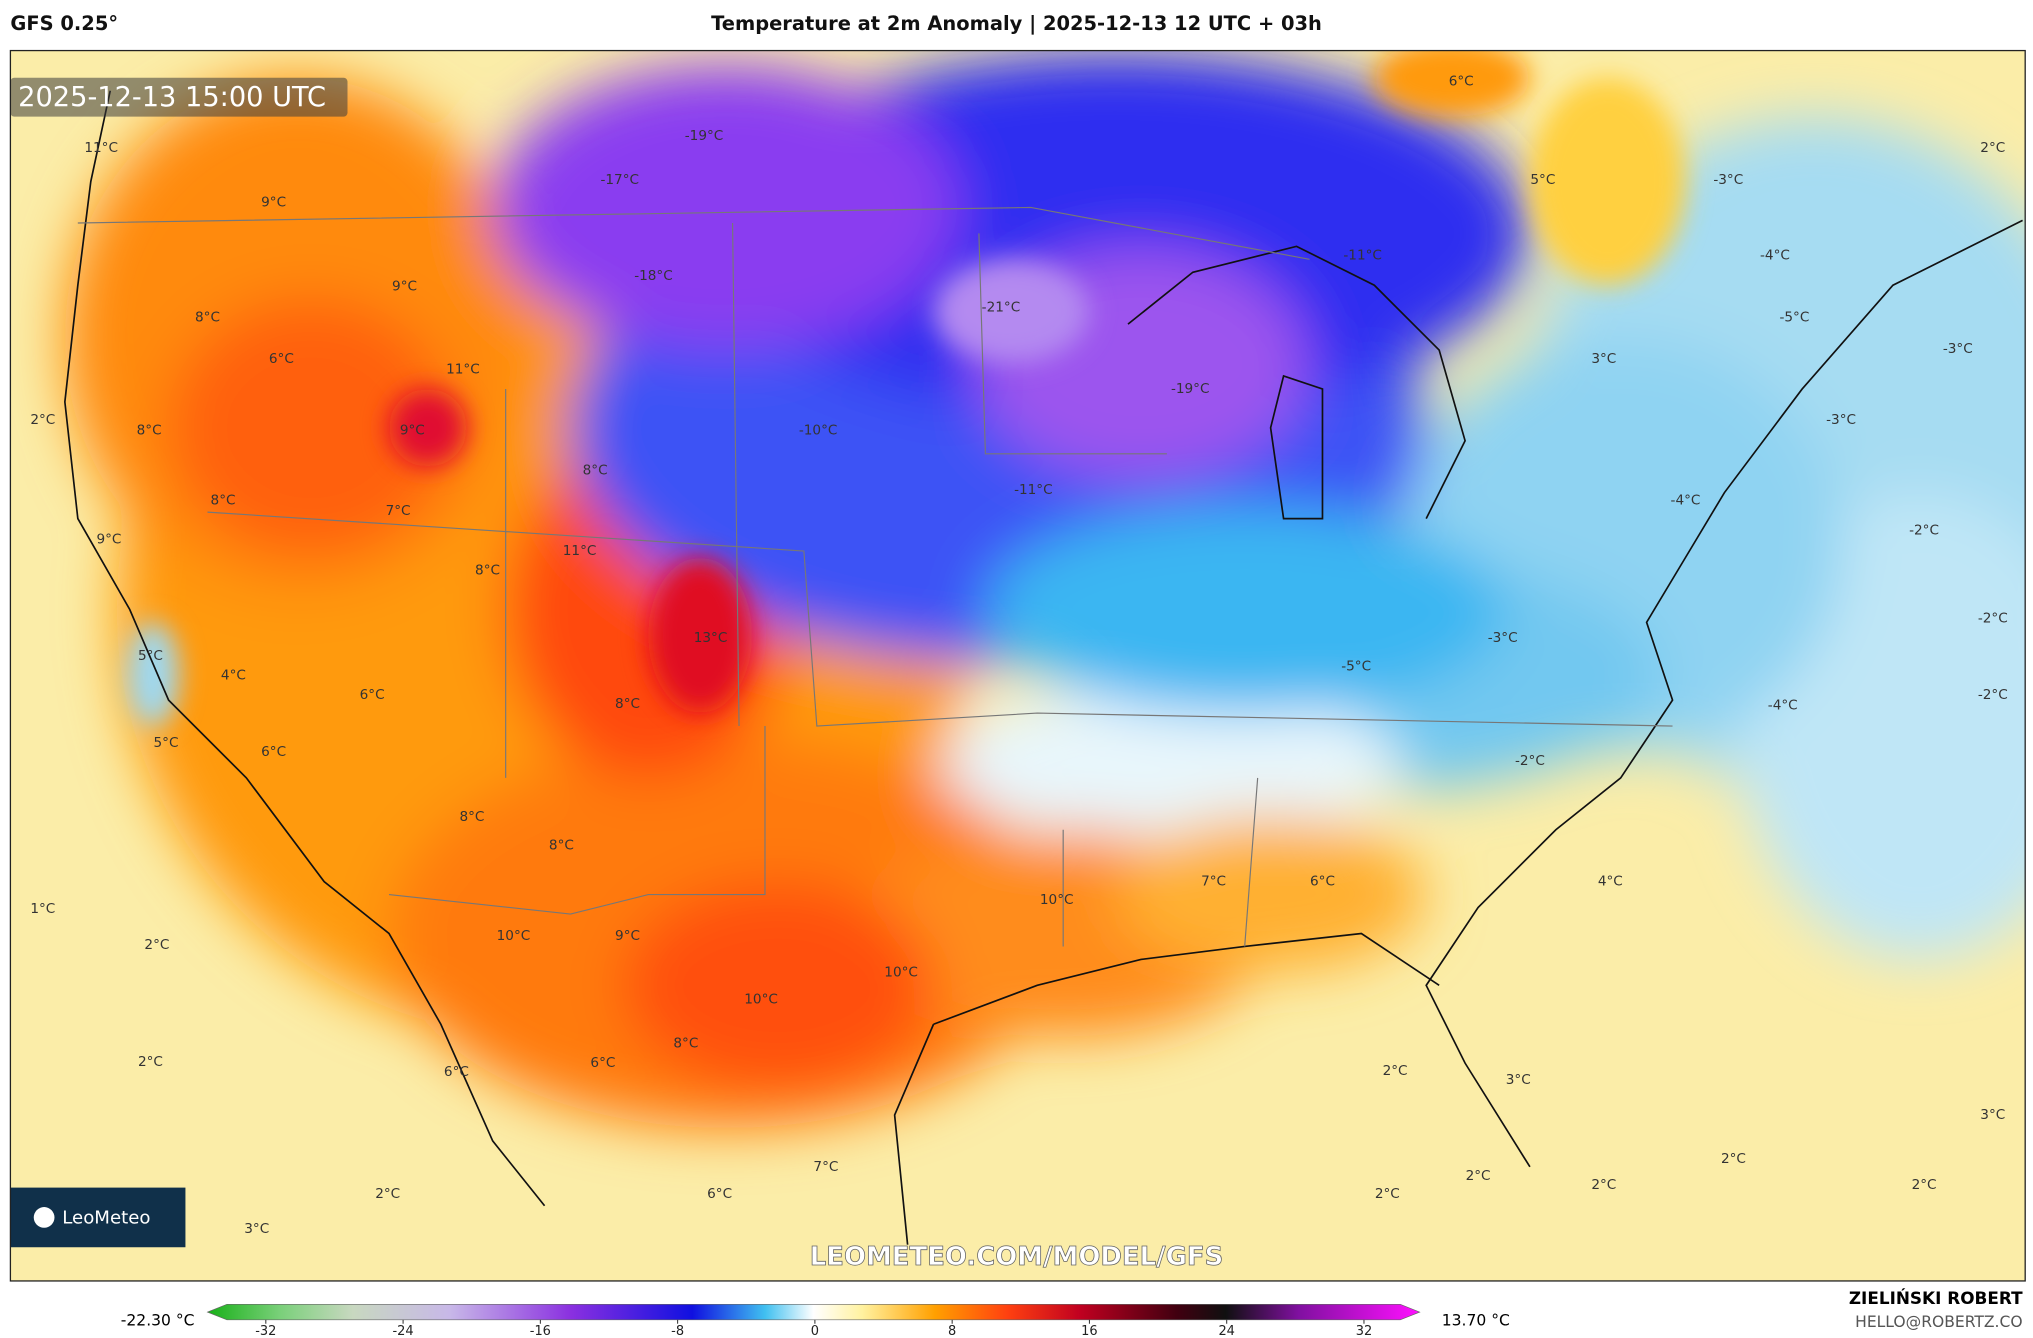 The width and height of the screenshot is (2033, 1338). I want to click on logo-sun, so click(44, 1217).